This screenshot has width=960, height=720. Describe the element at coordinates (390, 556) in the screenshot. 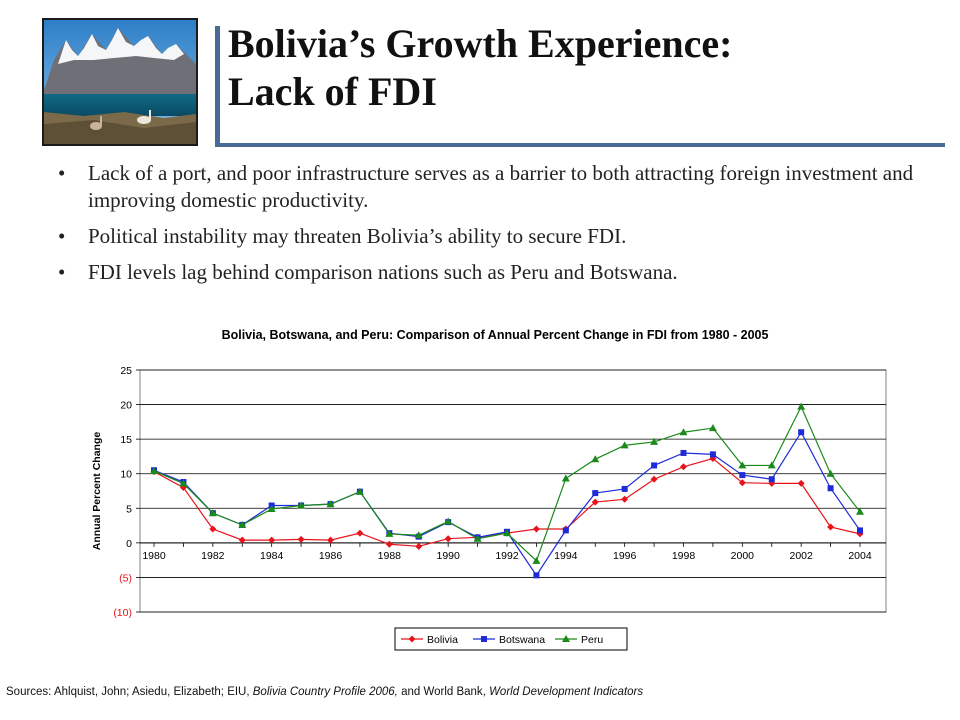

I see `x-tick-label: 1988` at that location.